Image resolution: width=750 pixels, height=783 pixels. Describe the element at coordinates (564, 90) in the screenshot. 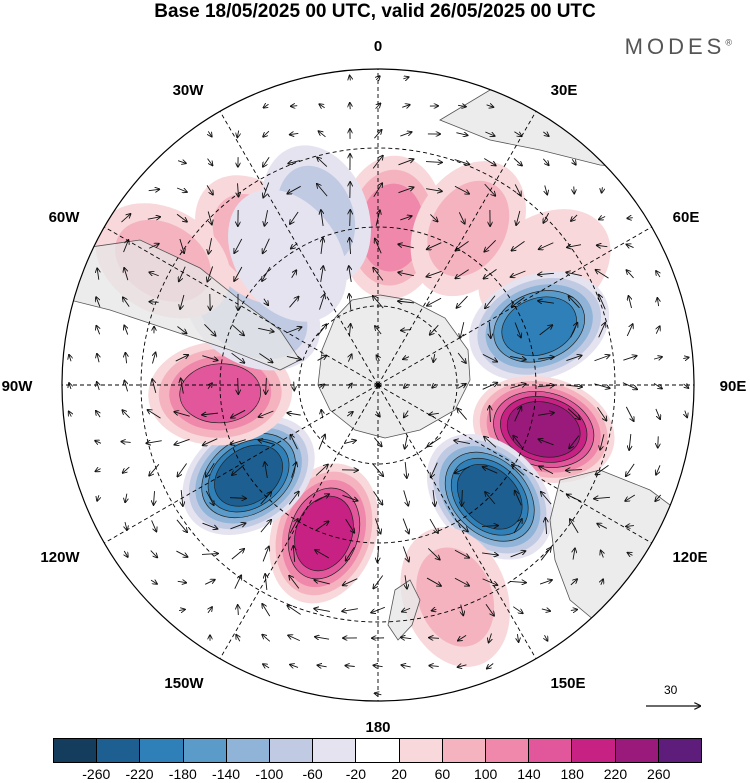

I see `lon-label-30e: 30E` at that location.